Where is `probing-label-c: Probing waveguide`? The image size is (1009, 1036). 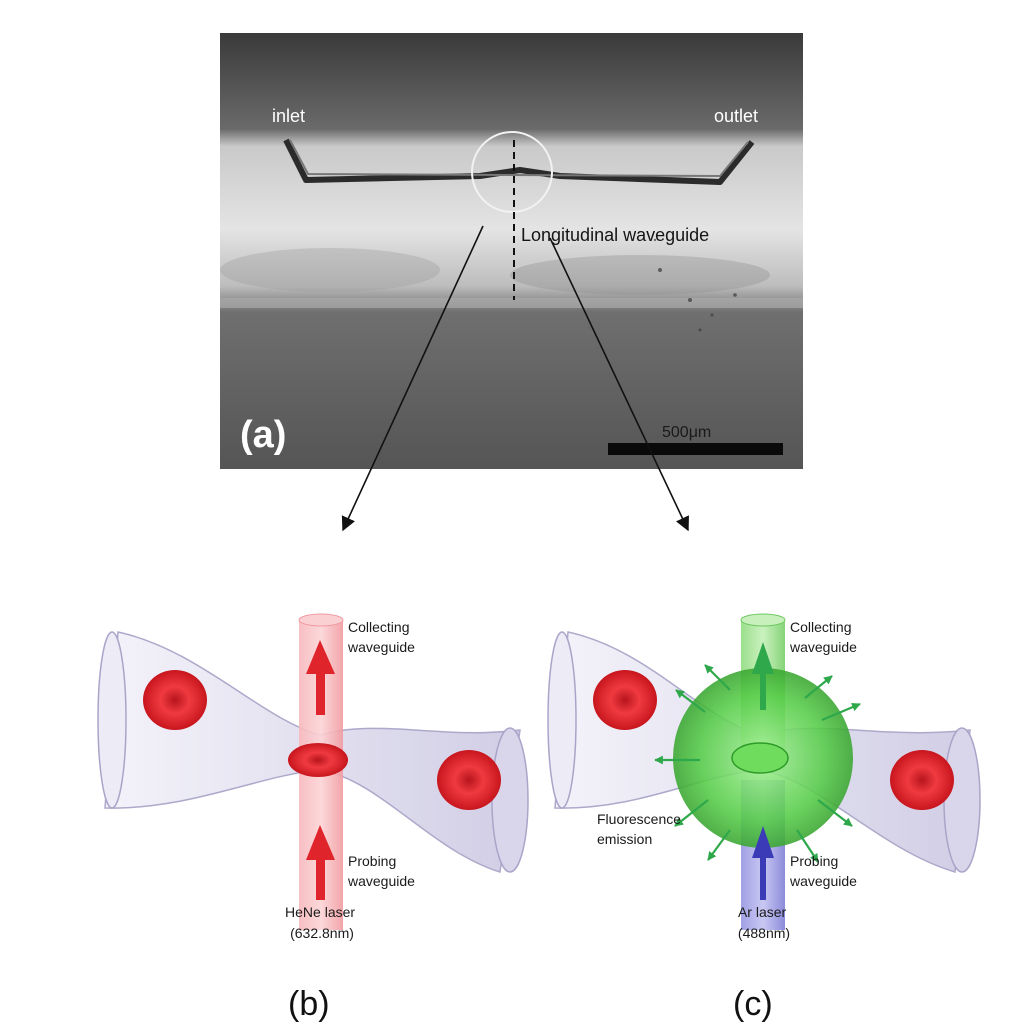
probing-label-c: Probing waveguide is located at coordinates (823, 871).